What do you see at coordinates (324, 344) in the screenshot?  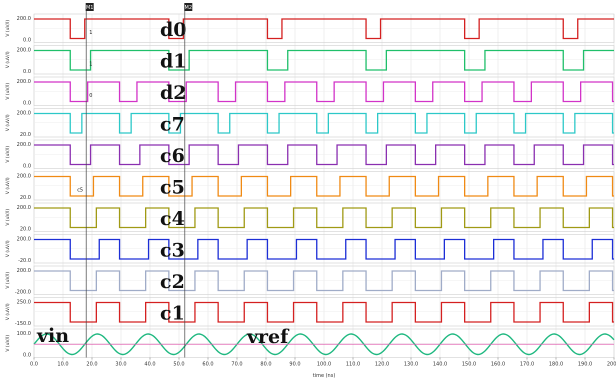 I see `series-vin` at bounding box center [324, 344].